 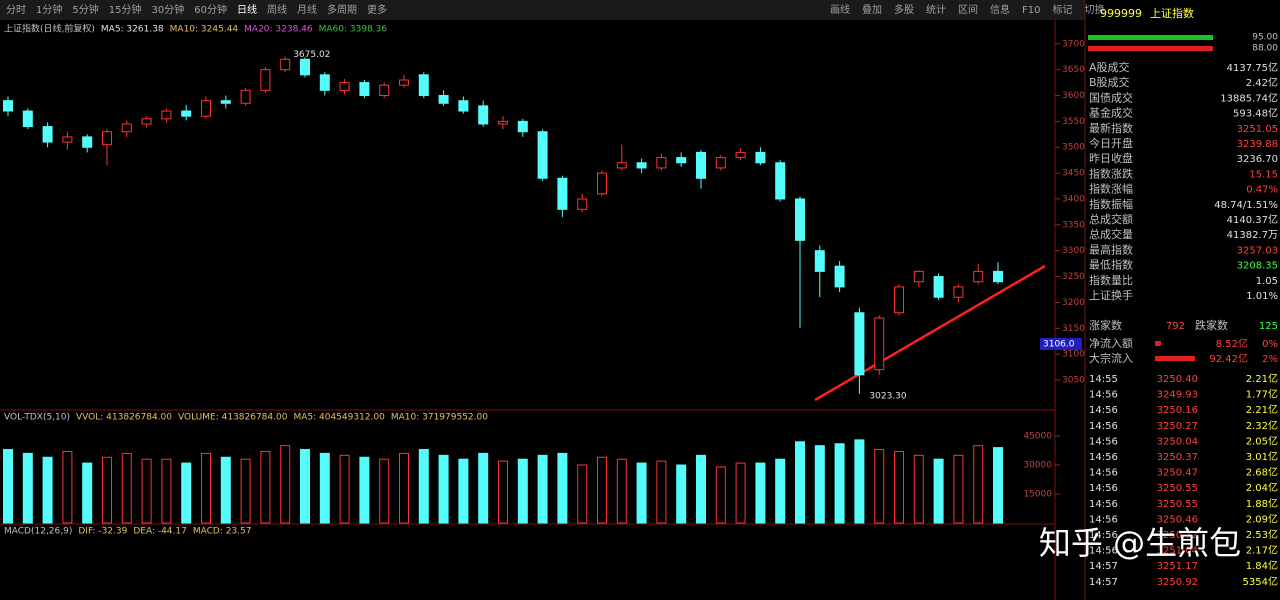 What do you see at coordinates (38, 532) in the screenshot?
I see `legend-item: MACD(12,26,9)` at bounding box center [38, 532].